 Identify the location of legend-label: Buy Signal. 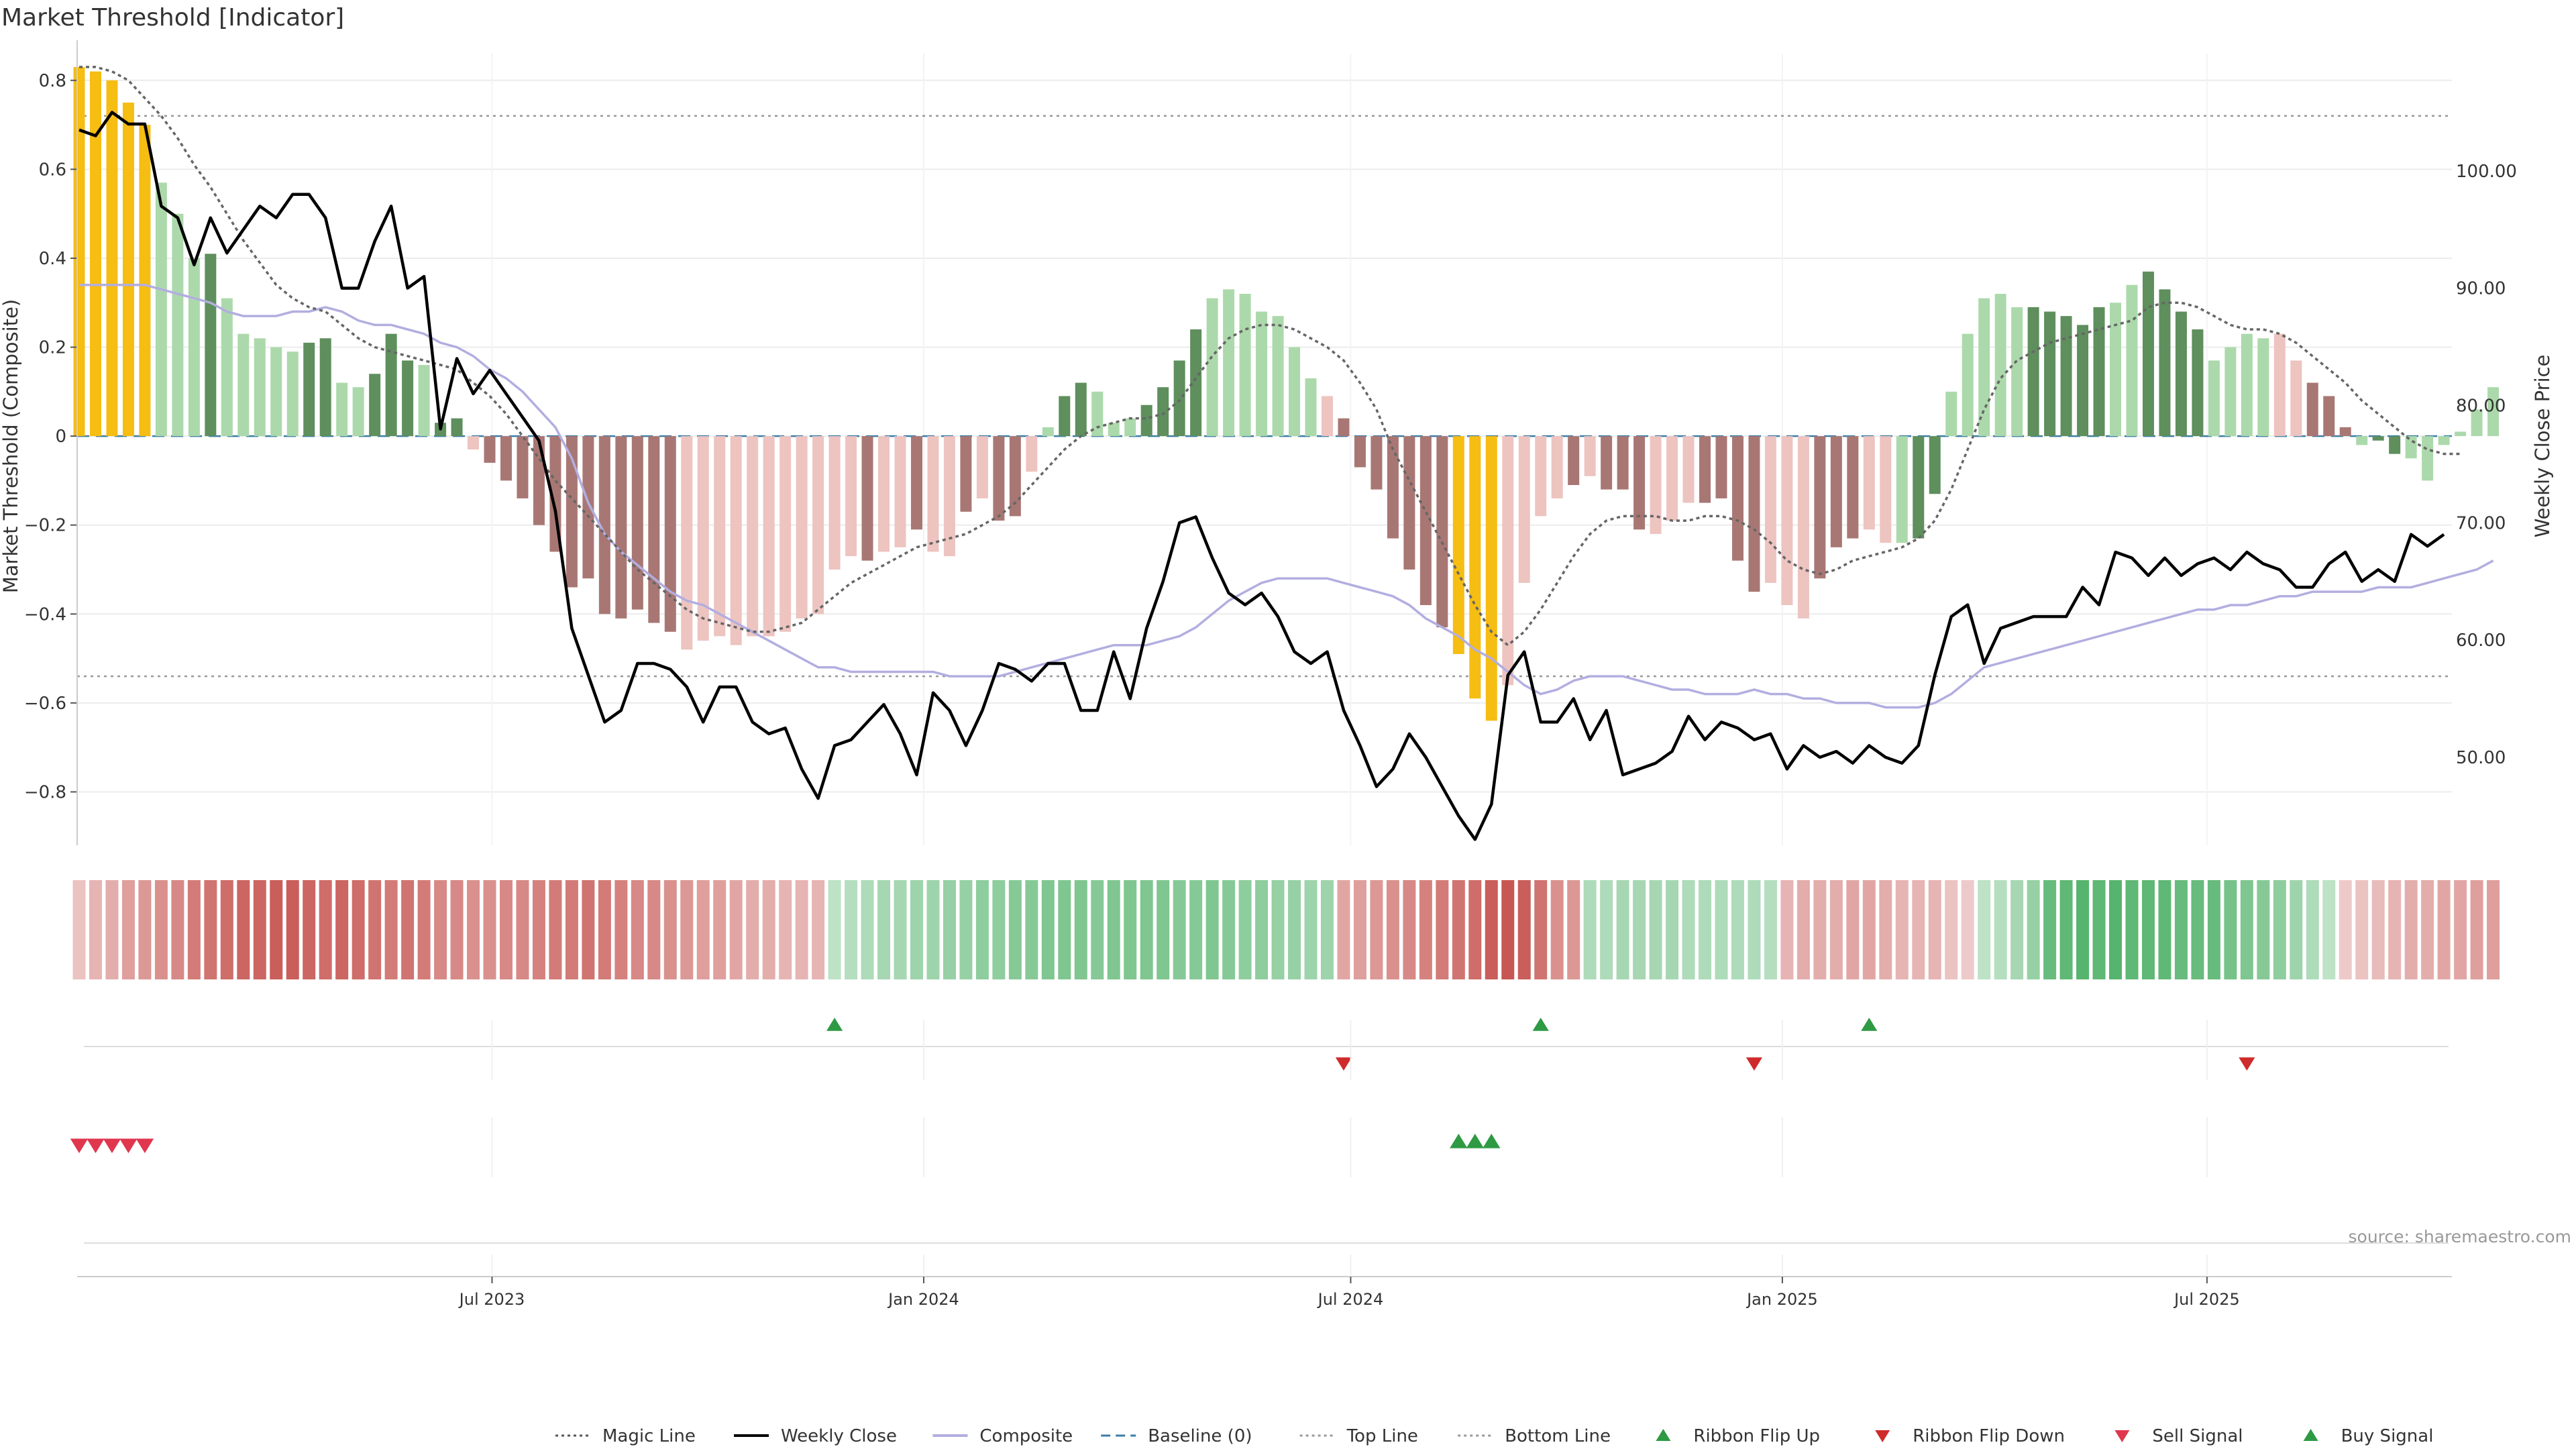
(2387, 1436).